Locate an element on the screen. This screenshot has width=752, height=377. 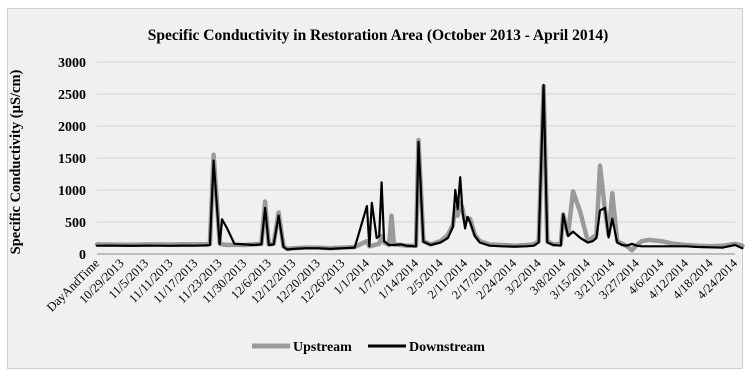
y-axis-ticks: 0 500 1000 1500 2000 2500 3000 is located at coordinates (72, 159).